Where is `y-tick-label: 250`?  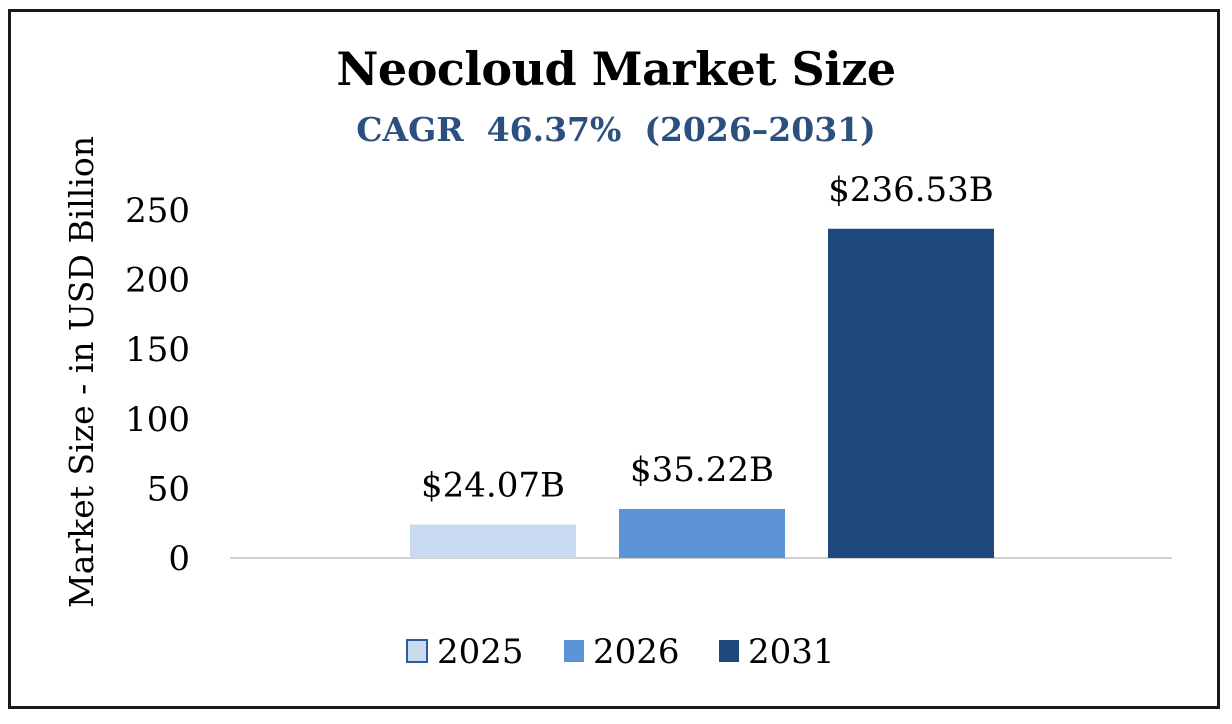 y-tick-label: 250 is located at coordinates (157, 211).